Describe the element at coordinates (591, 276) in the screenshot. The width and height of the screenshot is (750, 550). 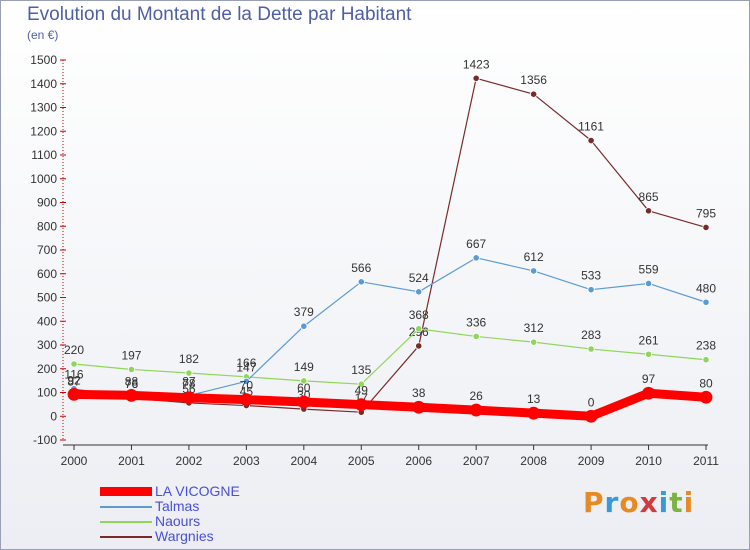
I see `data-label-talmas: 533` at that location.